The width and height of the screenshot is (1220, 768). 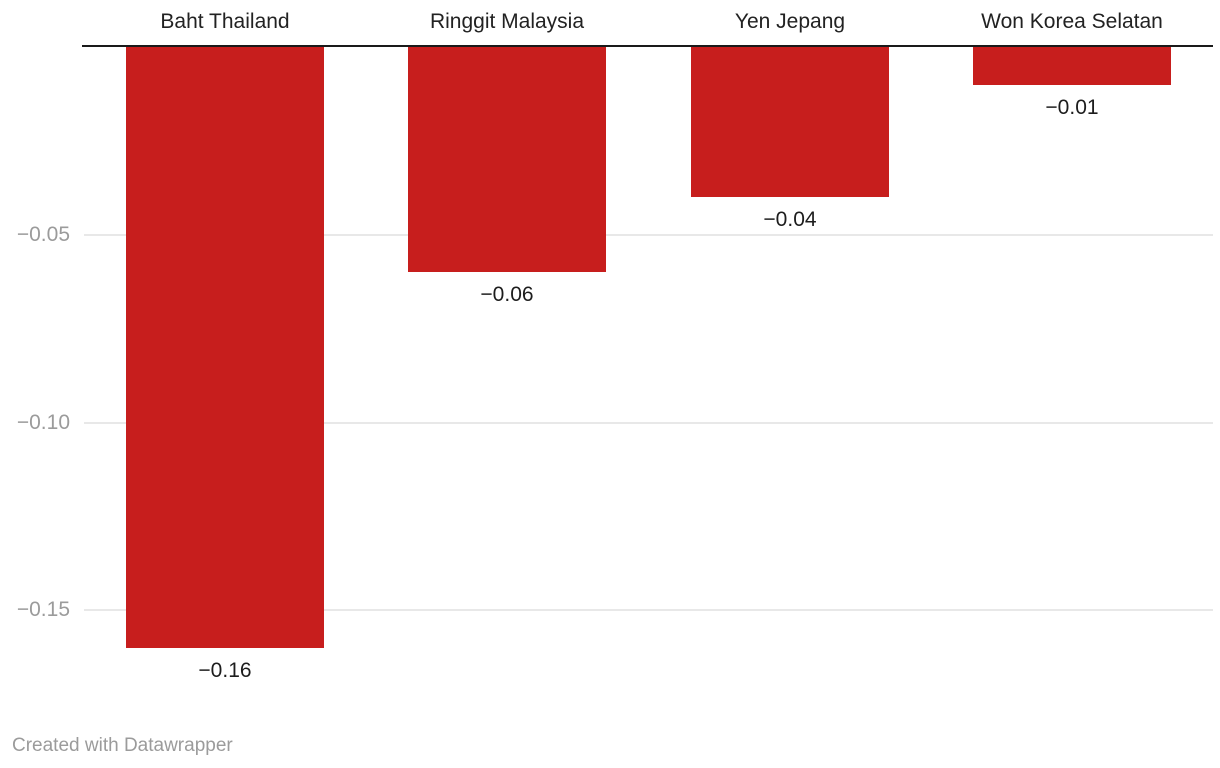 What do you see at coordinates (1072, 21) in the screenshot?
I see `column-label: Won Korea Selatan` at bounding box center [1072, 21].